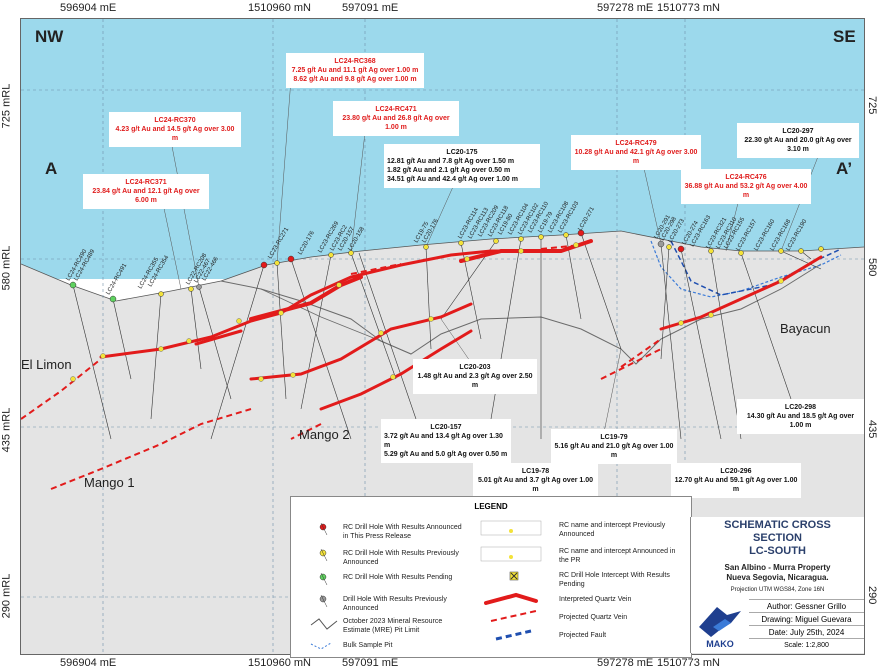  Describe the element at coordinates (583, 635) in the screenshot. I see `legend-projected-fault: Projected Fault` at that location.